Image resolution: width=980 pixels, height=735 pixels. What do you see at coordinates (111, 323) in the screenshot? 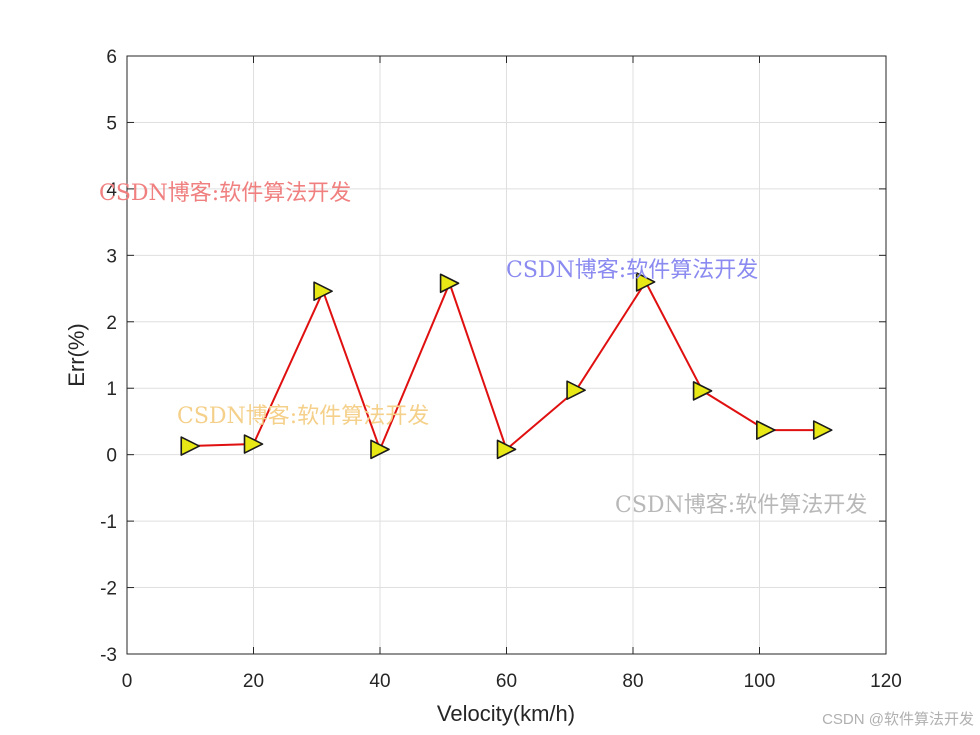
I see `y-tick-label: 2` at bounding box center [111, 323].